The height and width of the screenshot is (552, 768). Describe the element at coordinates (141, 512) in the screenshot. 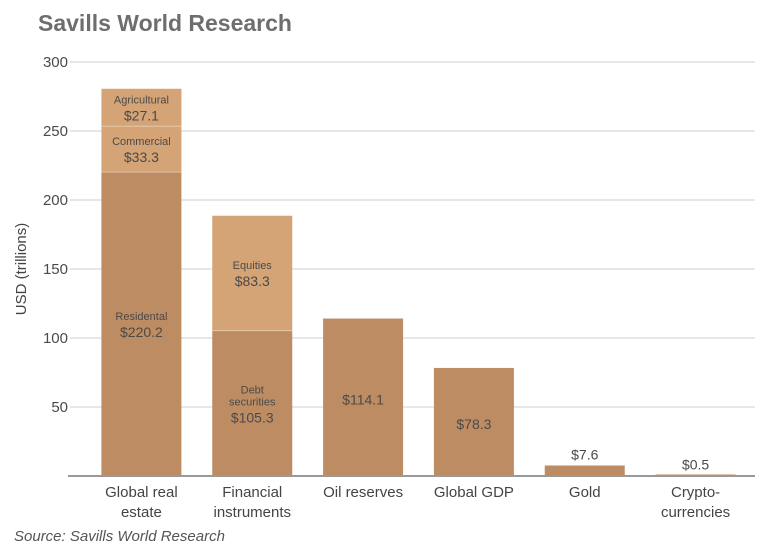

I see `x-category-label: estate` at that location.